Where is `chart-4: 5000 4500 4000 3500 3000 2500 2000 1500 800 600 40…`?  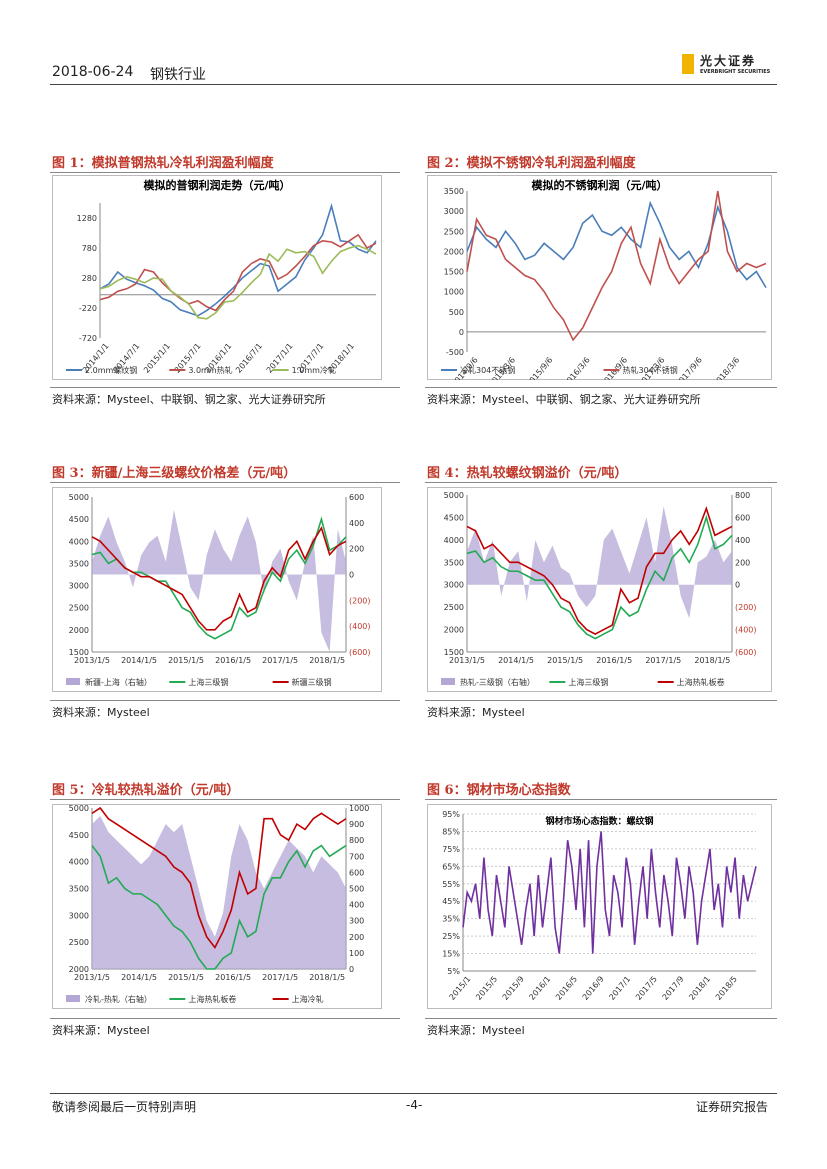
chart-4: 5000 4500 4000 3500 3000 2500 2000 1500 800 600 40… is located at coordinates (599, 589).